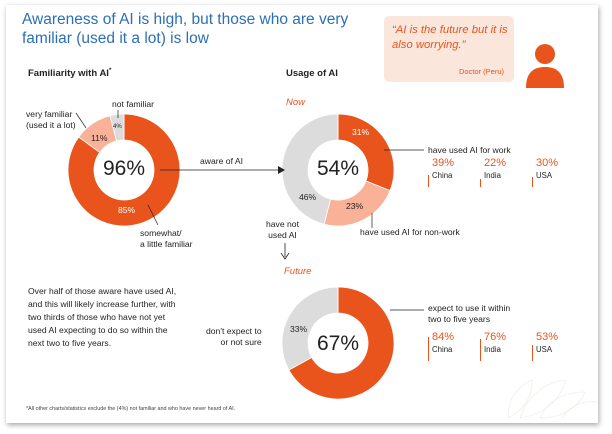  I want to click on country-stat-india: 22% India, so click(493, 172).